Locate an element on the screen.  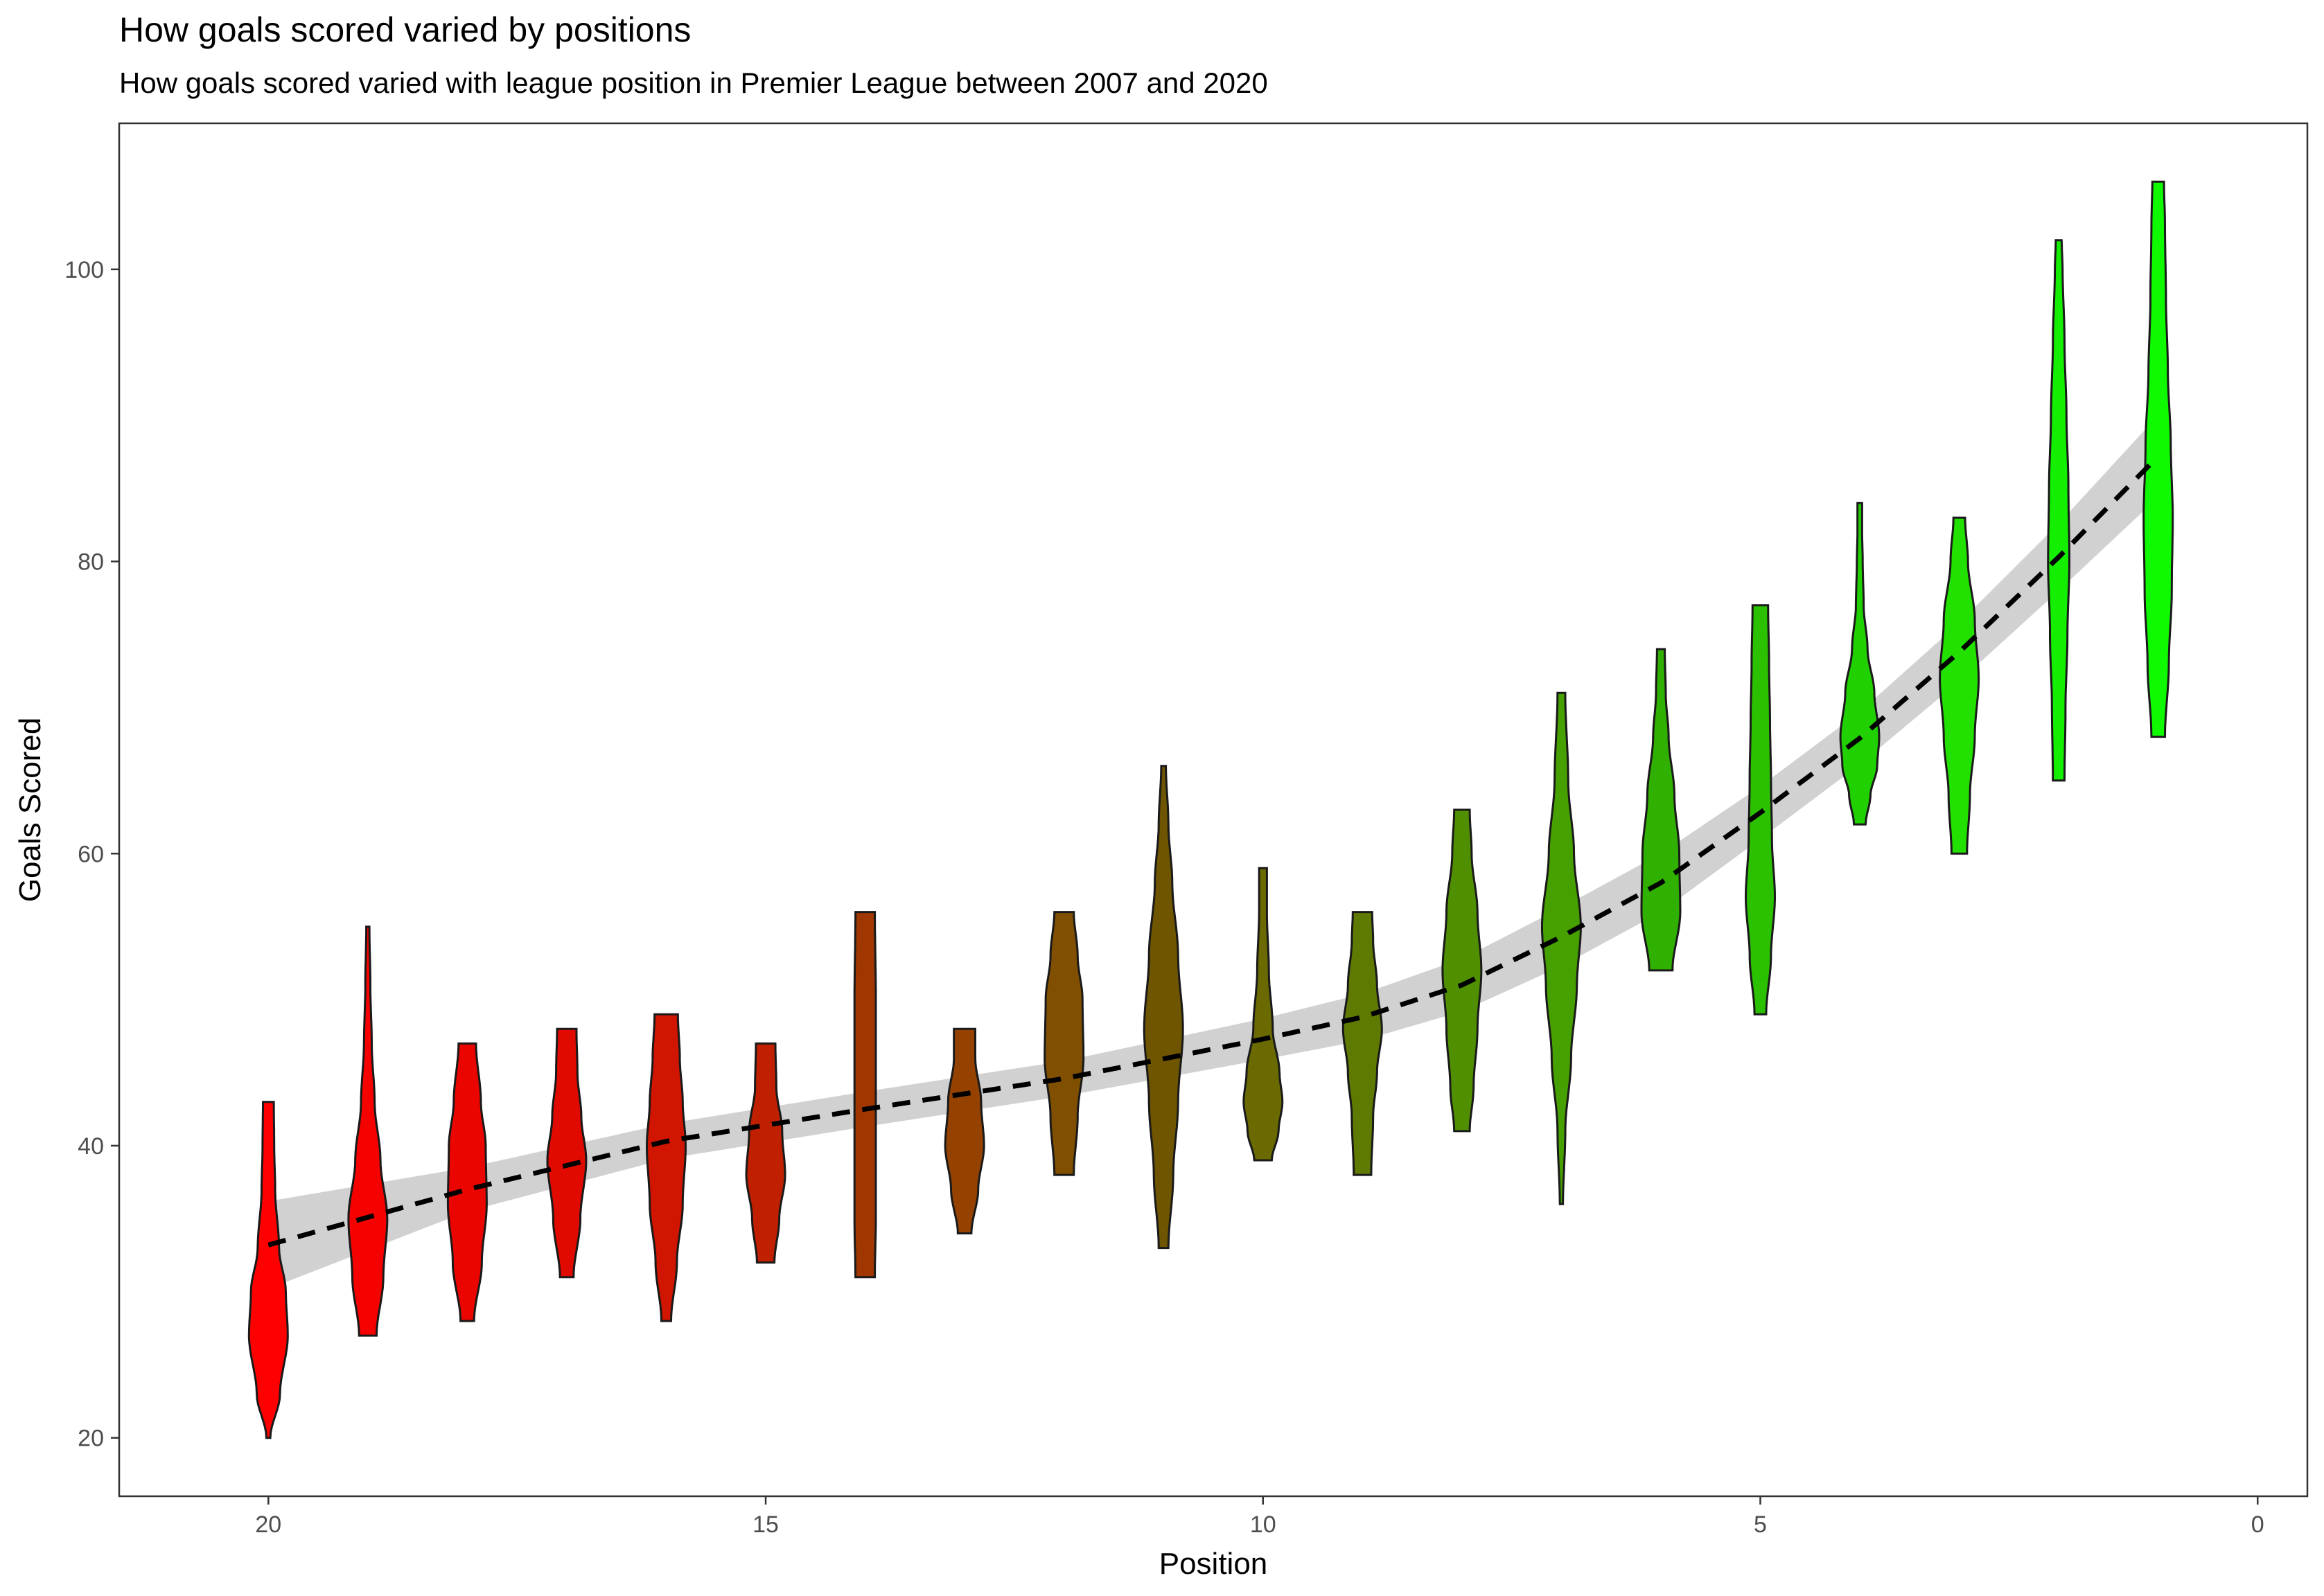
x-tick-label: 15 is located at coordinates (765, 1524).